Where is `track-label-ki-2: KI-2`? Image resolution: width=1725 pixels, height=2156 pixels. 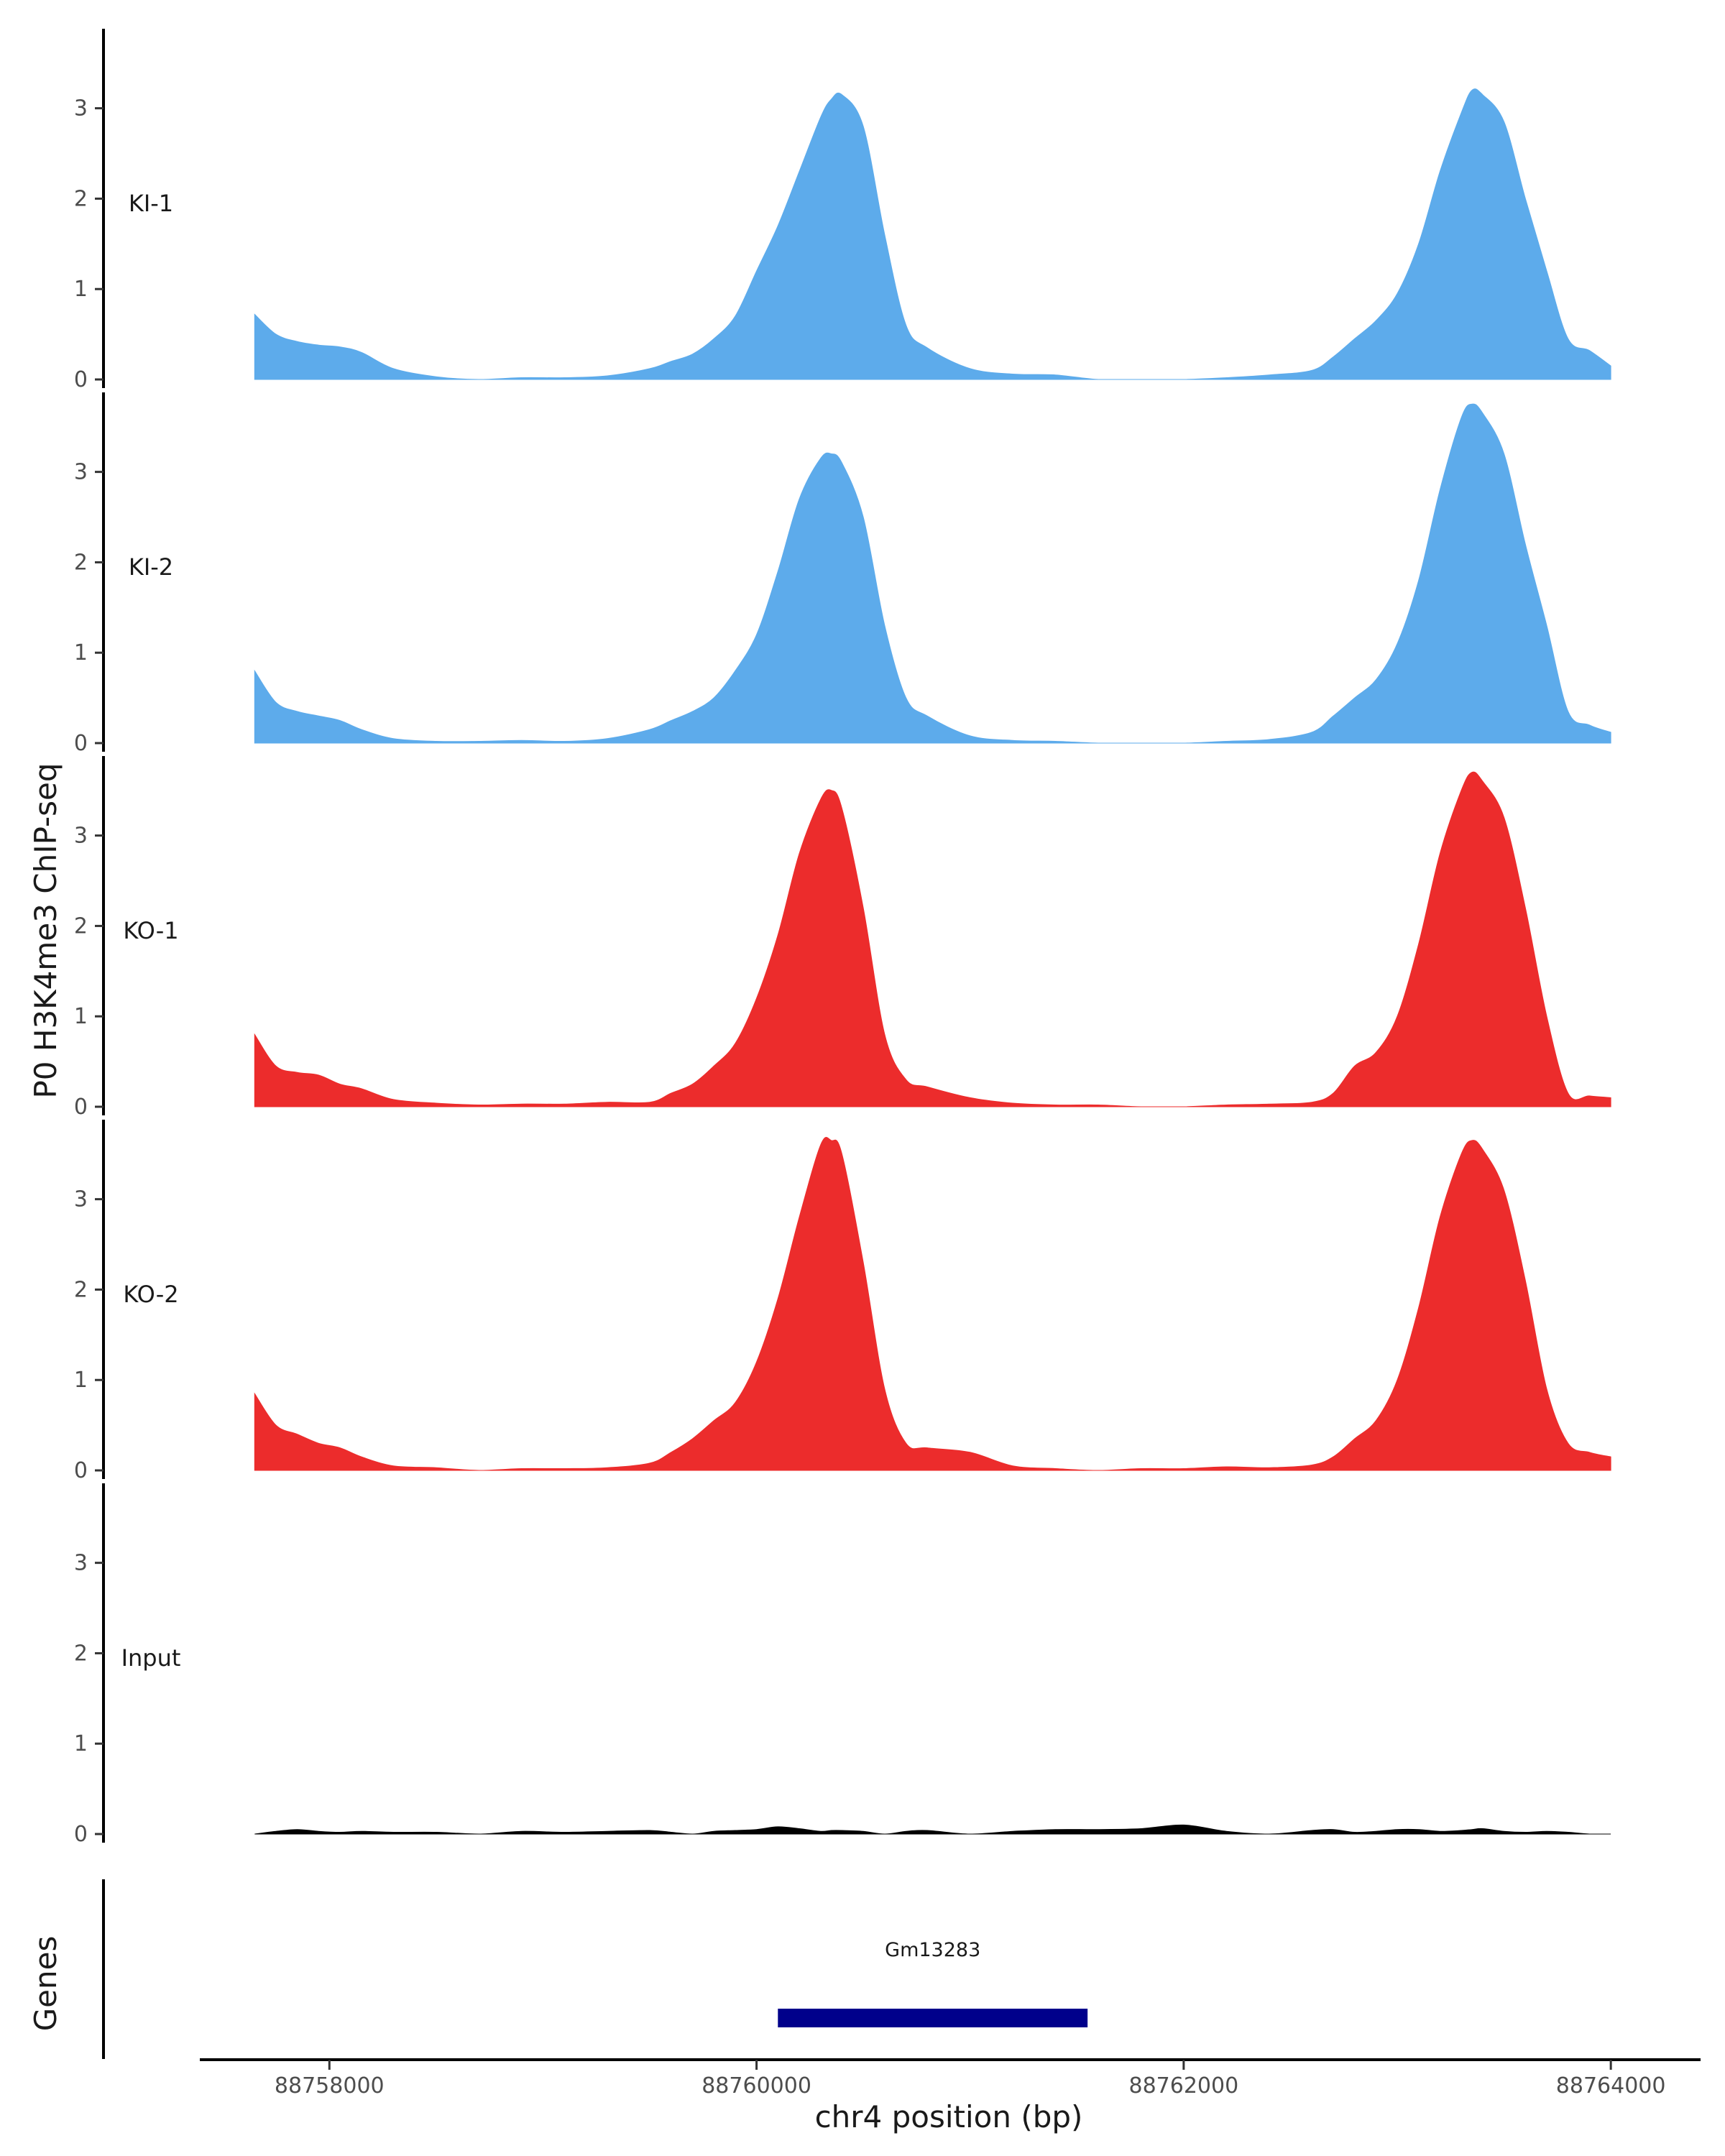
track-label-ki-2: KI-2 is located at coordinates (151, 567).